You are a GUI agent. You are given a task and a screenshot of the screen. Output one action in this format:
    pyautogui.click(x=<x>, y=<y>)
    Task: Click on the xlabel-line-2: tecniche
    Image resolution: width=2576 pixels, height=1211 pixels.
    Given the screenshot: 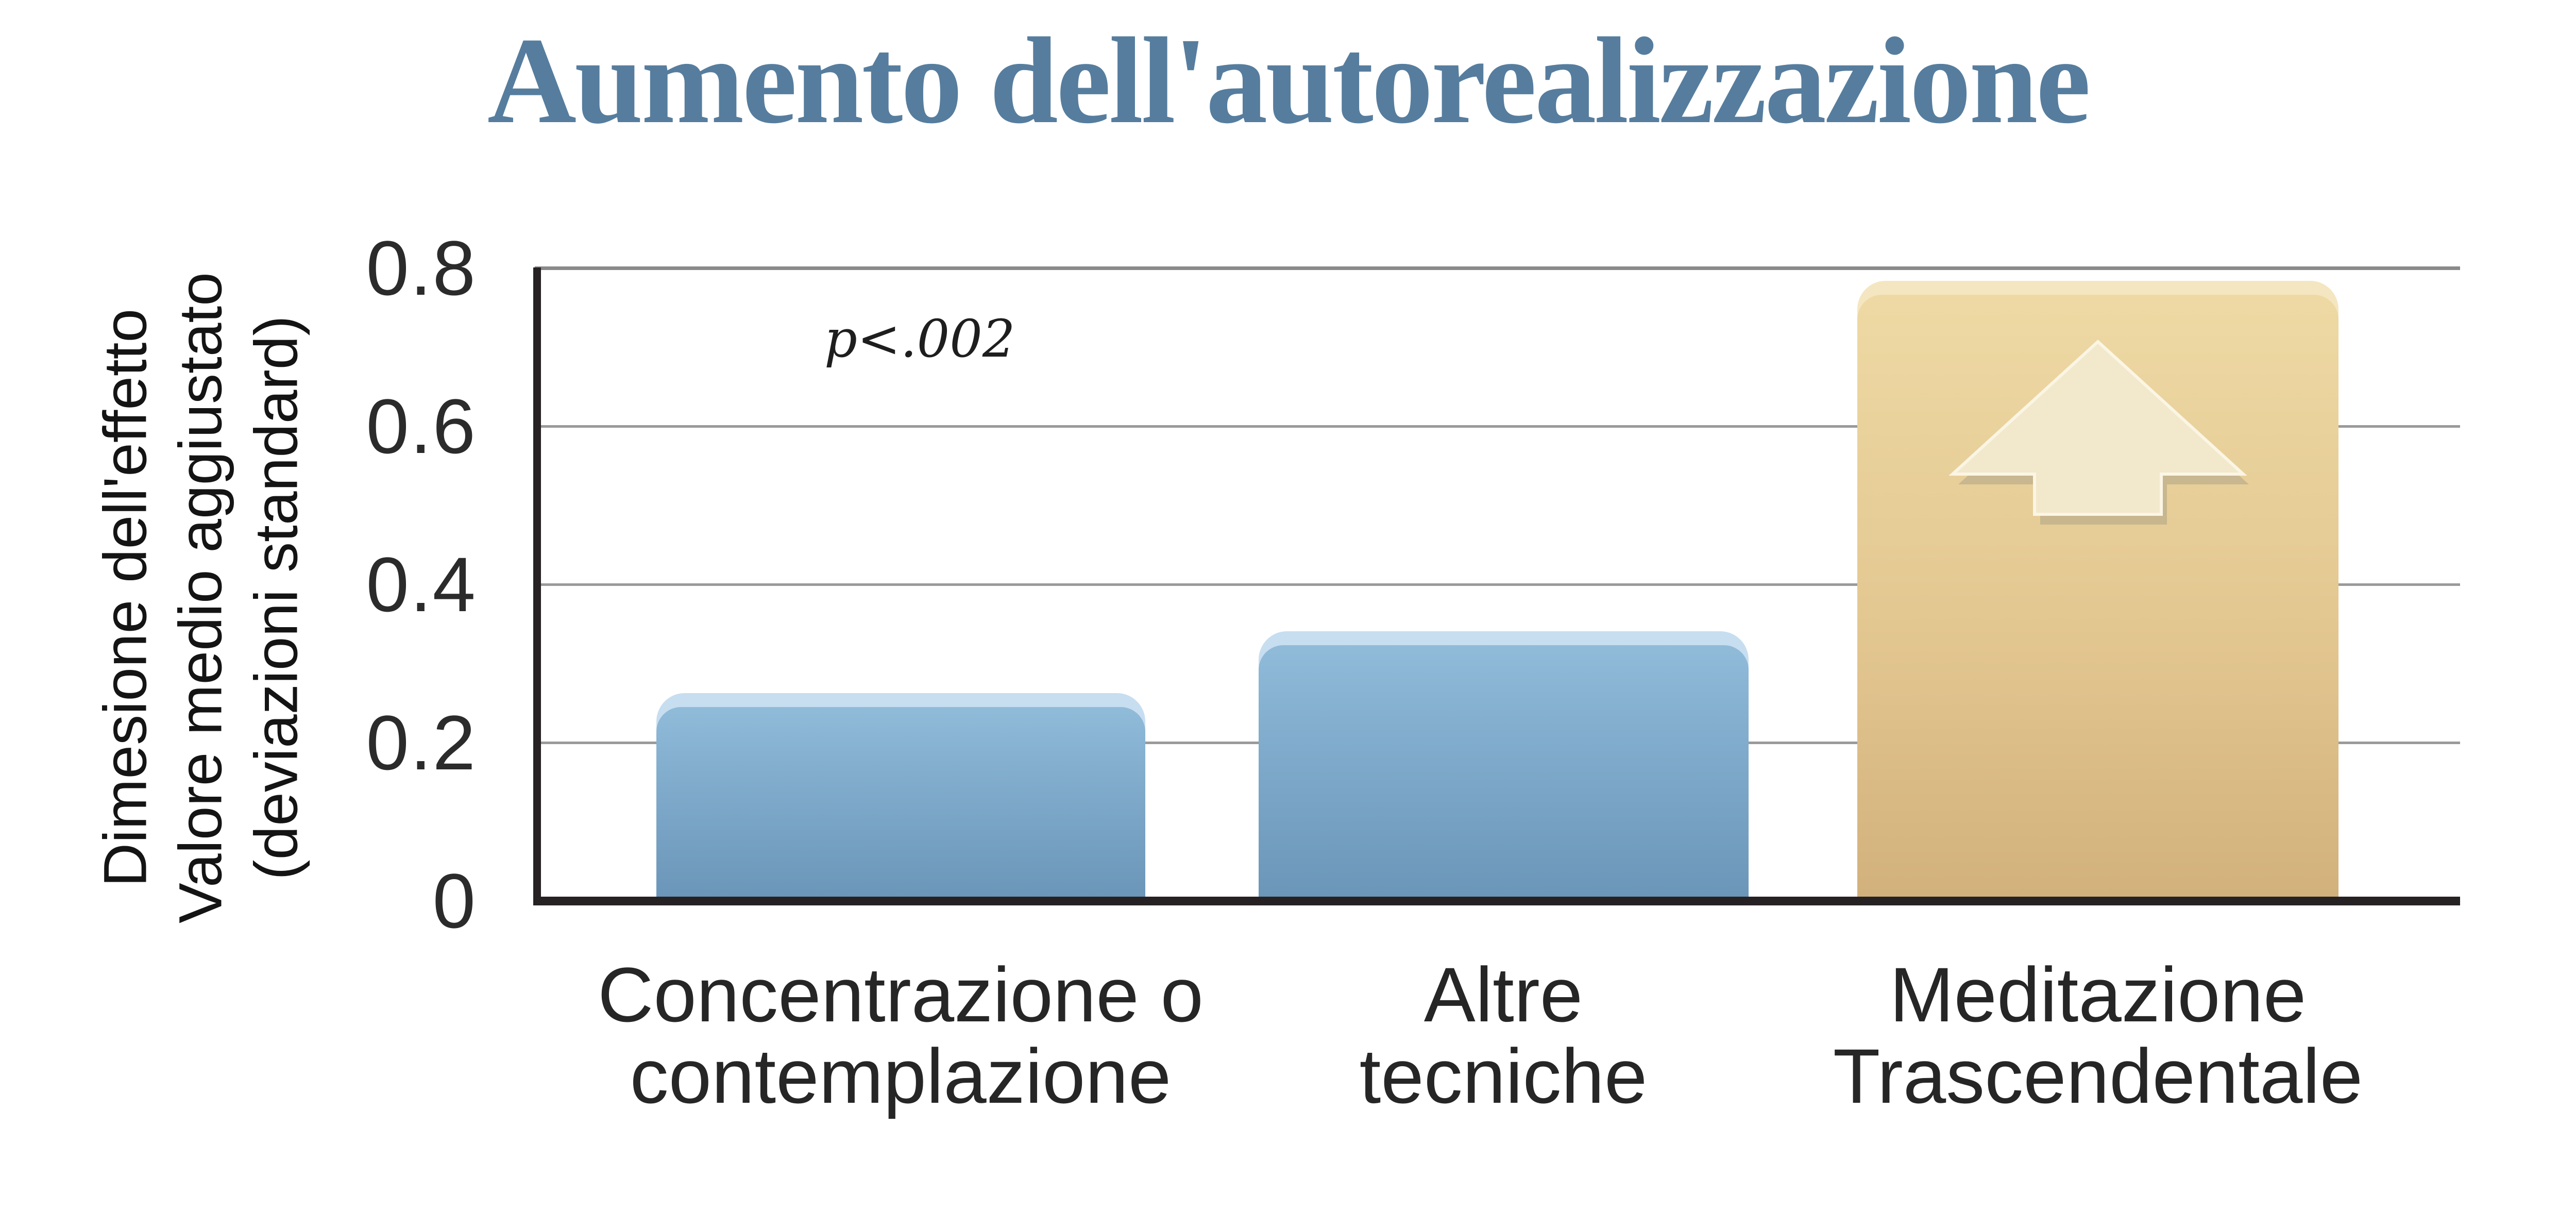 What is the action you would take?
    pyautogui.click(x=1503, y=1076)
    